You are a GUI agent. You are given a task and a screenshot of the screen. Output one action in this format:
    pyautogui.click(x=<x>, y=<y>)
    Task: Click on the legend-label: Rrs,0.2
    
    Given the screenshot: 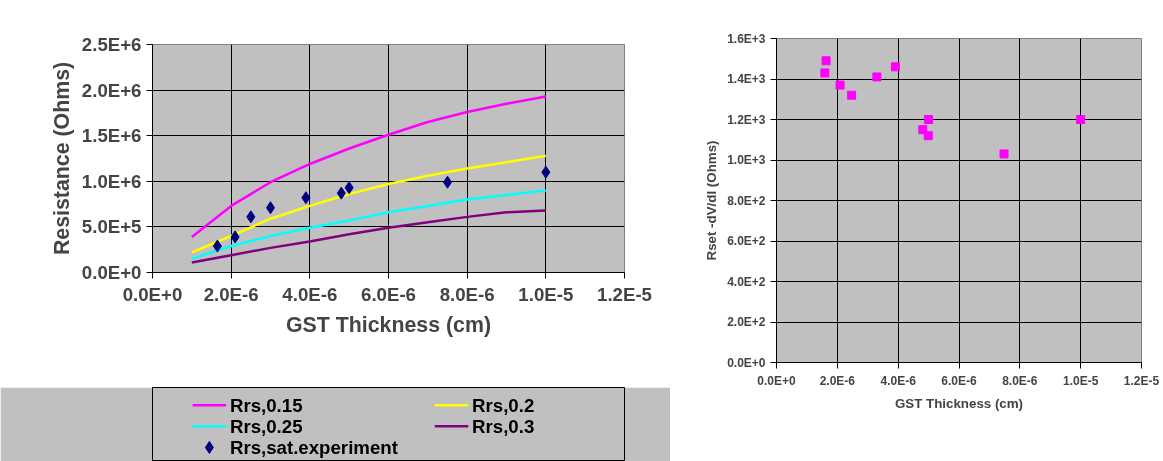 What is the action you would take?
    pyautogui.click(x=503, y=405)
    